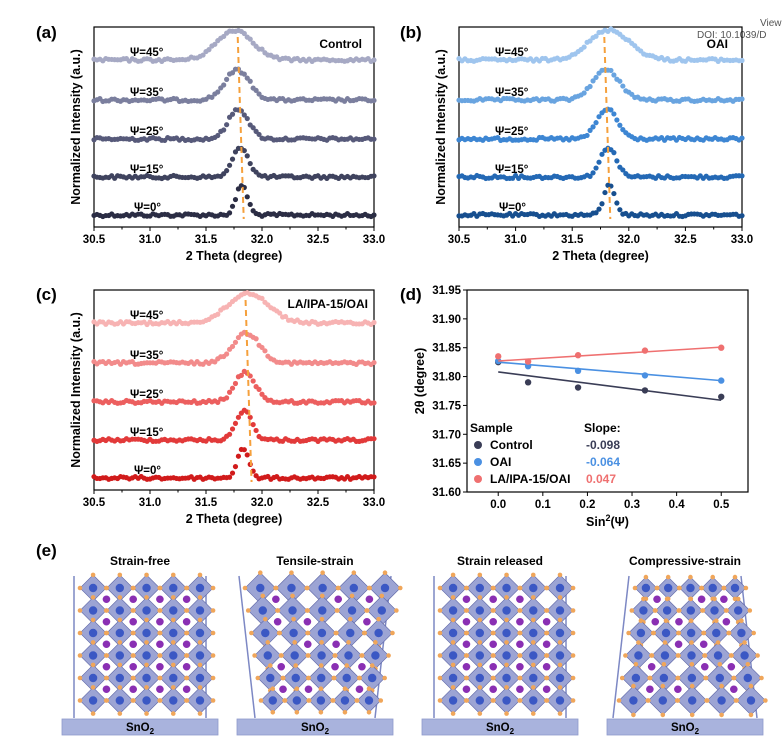 Image resolution: width=782 pixels, height=749 pixels. What do you see at coordinates (478, 479) in the screenshot?
I see `legend-marker` at bounding box center [478, 479].